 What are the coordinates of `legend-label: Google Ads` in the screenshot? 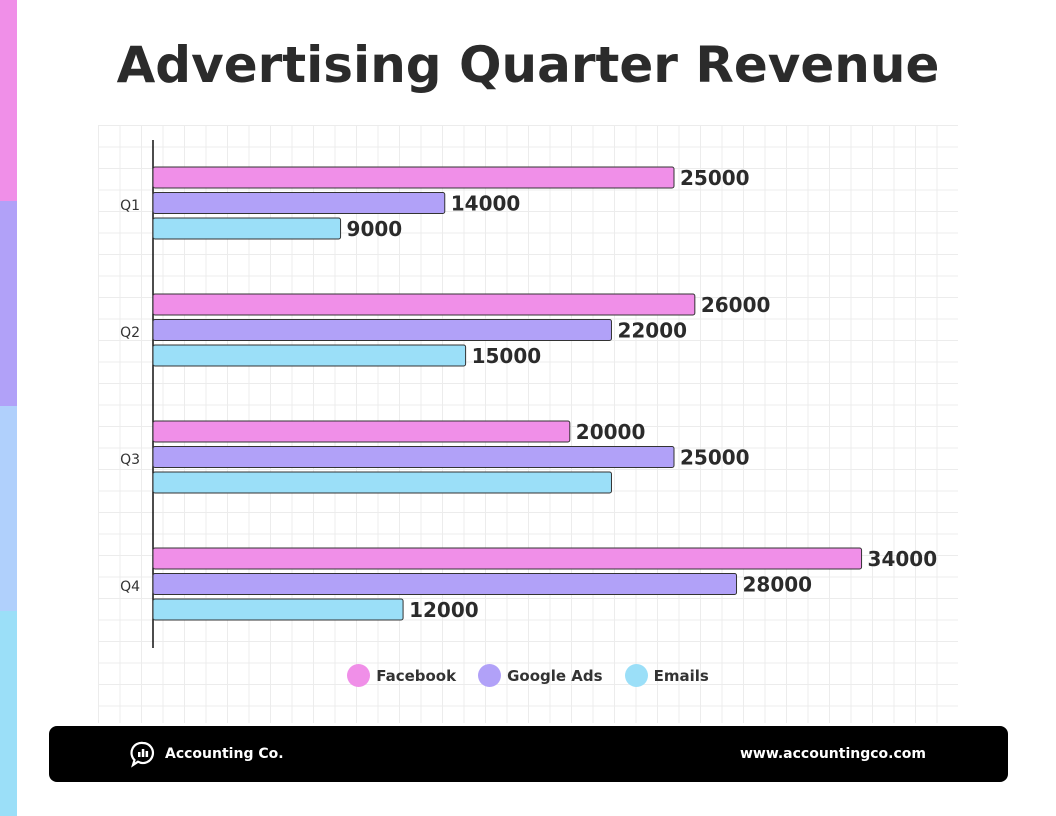 It's located at (555, 675).